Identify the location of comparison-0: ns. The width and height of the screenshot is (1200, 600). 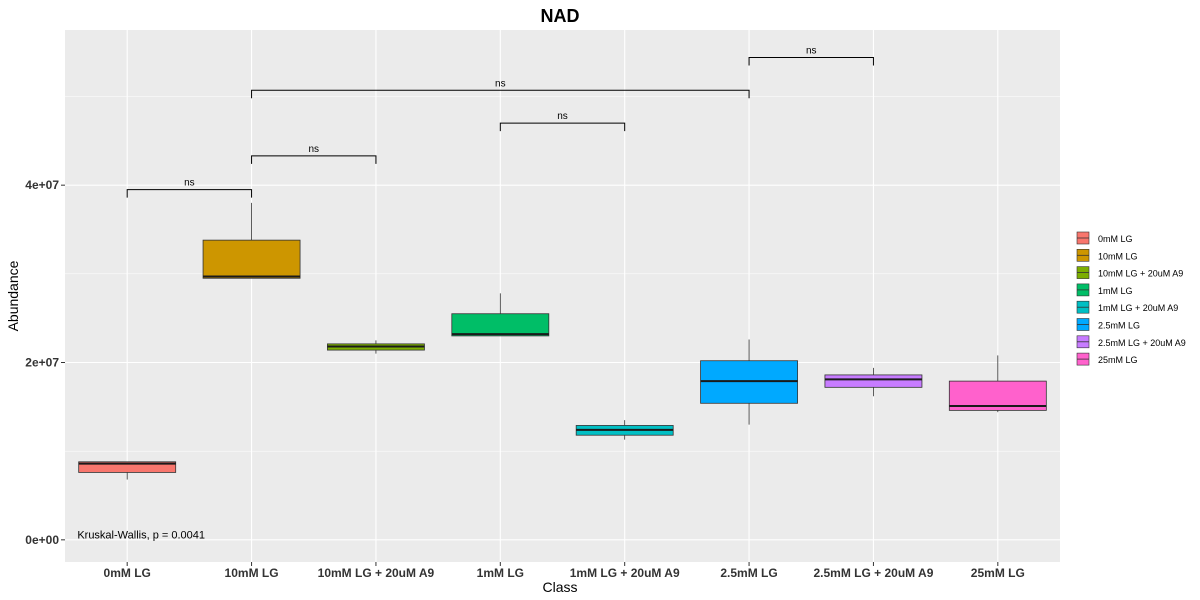
(189, 188).